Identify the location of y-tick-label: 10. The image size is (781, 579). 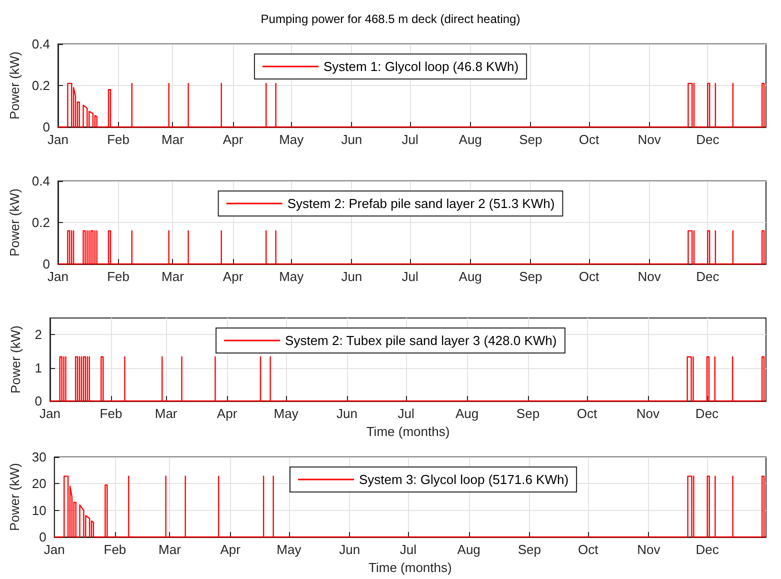
(39, 510).